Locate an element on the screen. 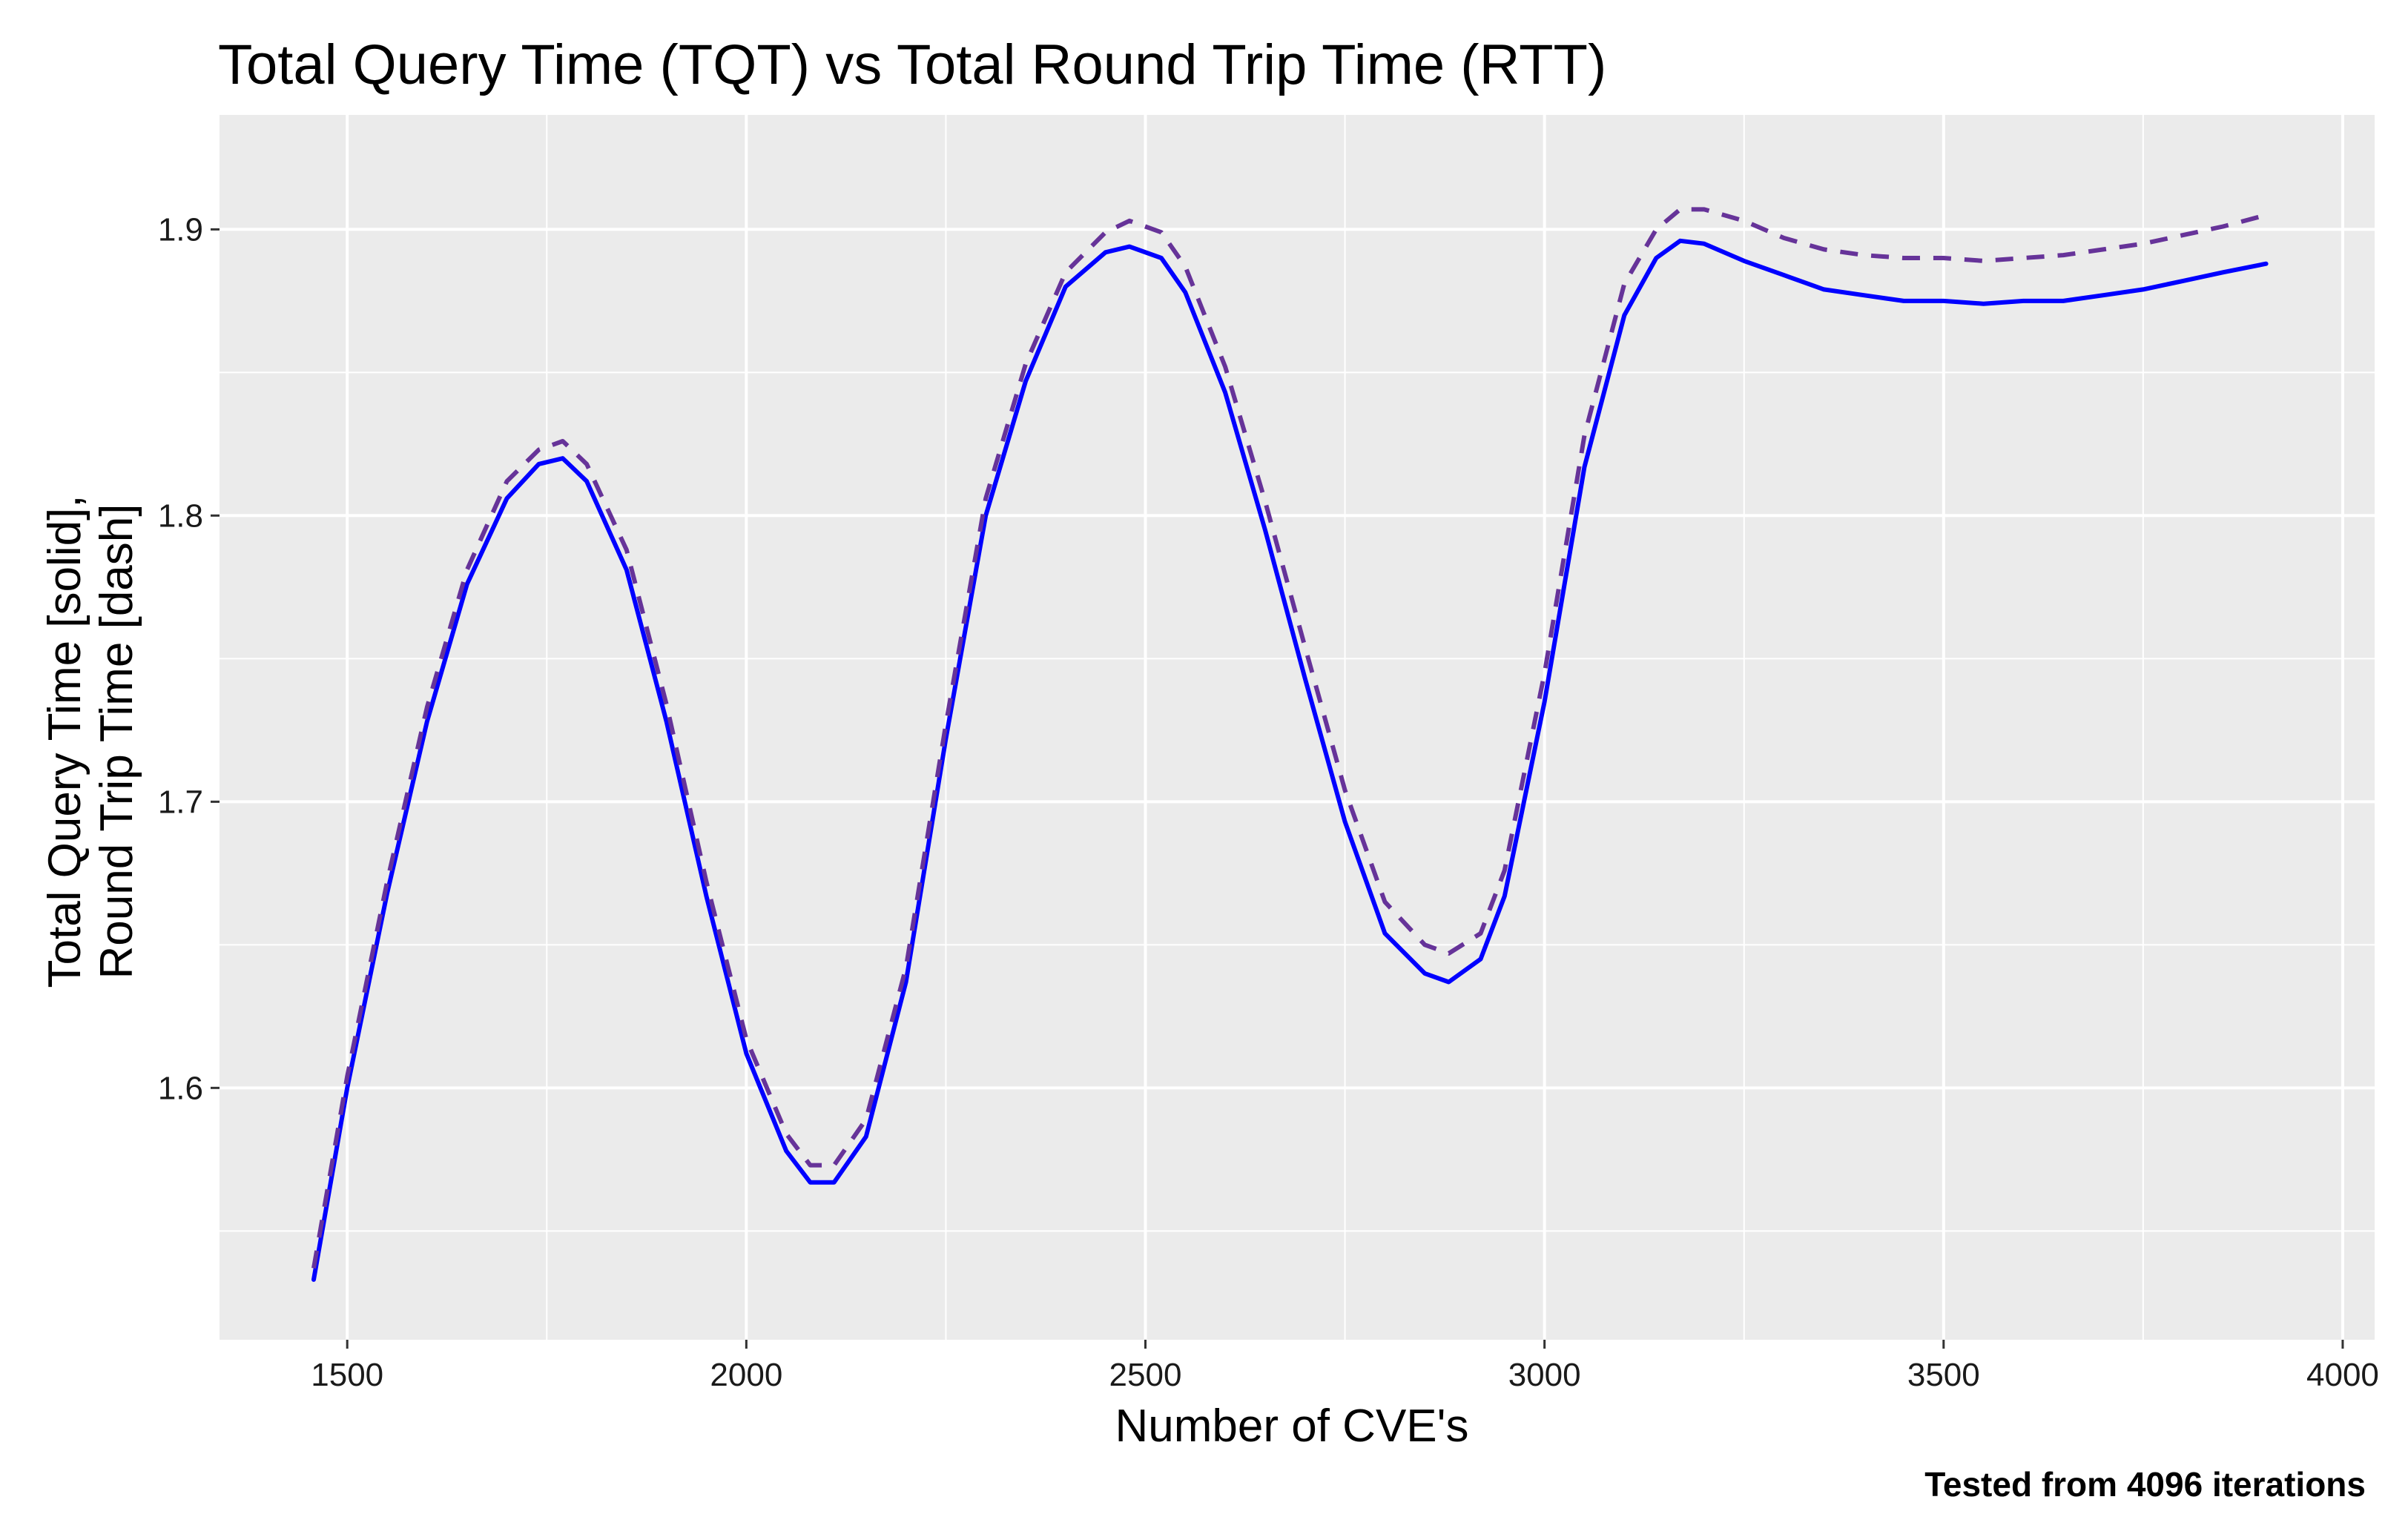  y-axis: 1.6 1.7 1.8 1.9 is located at coordinates (189, 658).